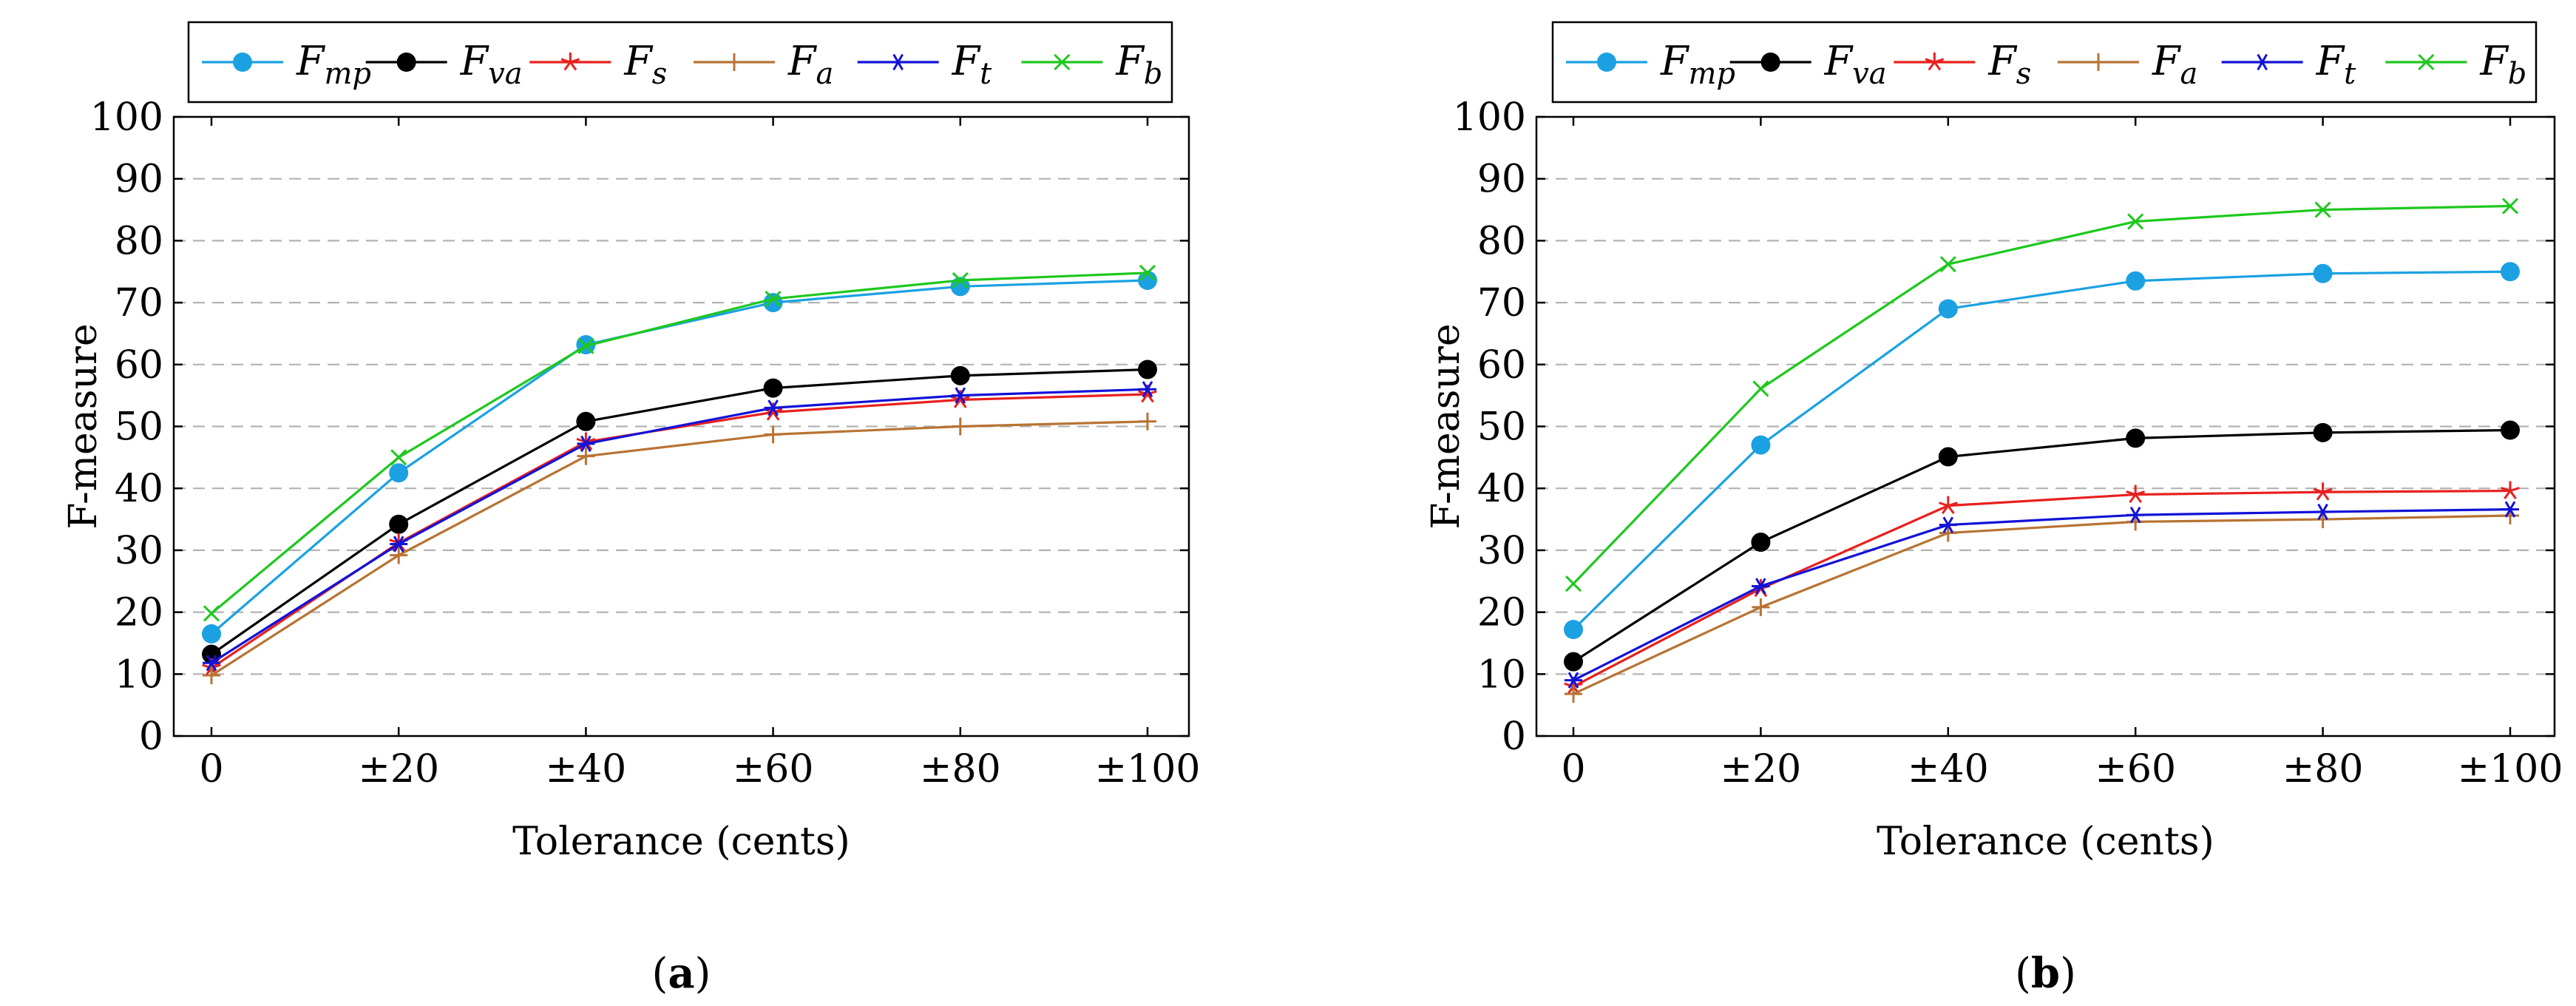 The image size is (2576, 1006). I want to click on legend-label: Fb, so click(1138, 64).